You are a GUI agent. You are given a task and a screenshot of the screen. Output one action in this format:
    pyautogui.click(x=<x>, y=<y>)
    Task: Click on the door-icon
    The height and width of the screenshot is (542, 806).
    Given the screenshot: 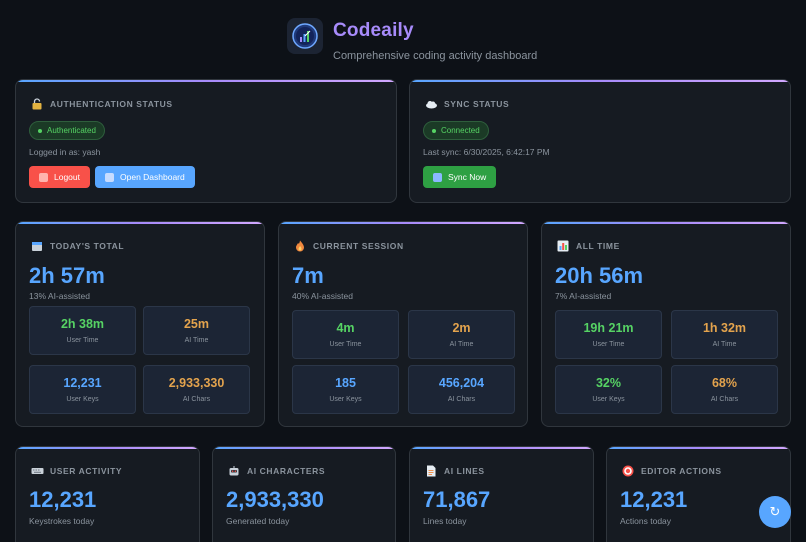 What is the action you would take?
    pyautogui.click(x=43, y=177)
    